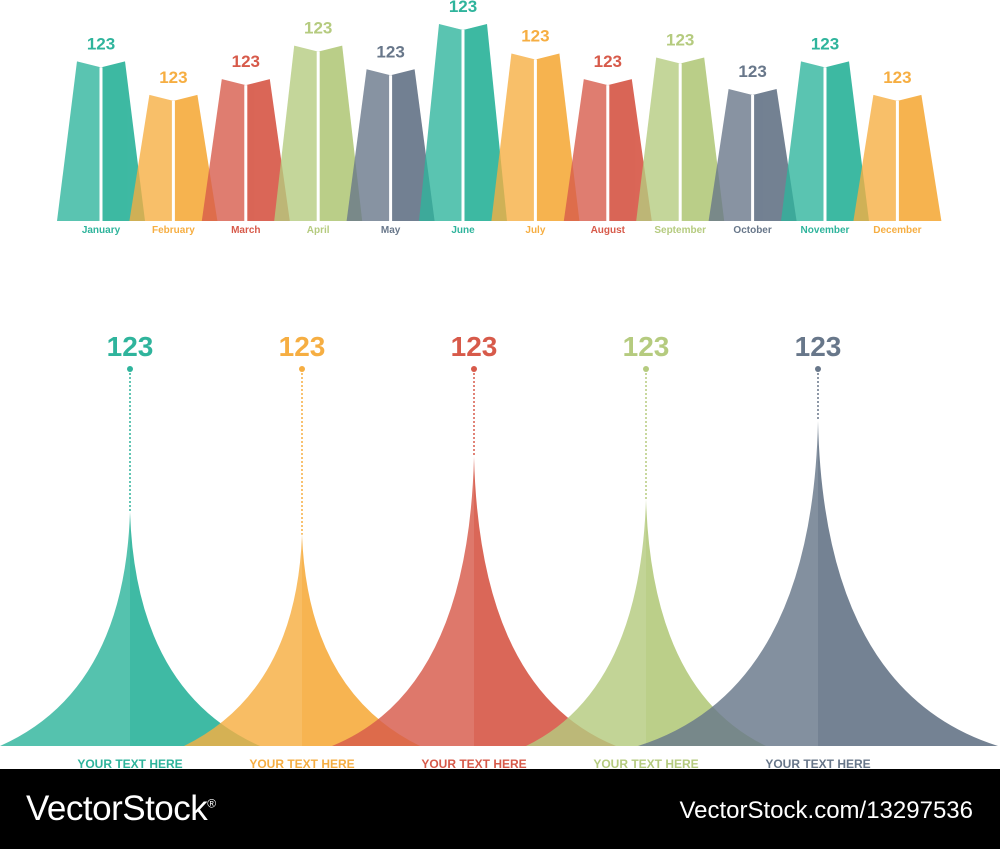  What do you see at coordinates (680, 230) in the screenshot?
I see `month-label: September` at bounding box center [680, 230].